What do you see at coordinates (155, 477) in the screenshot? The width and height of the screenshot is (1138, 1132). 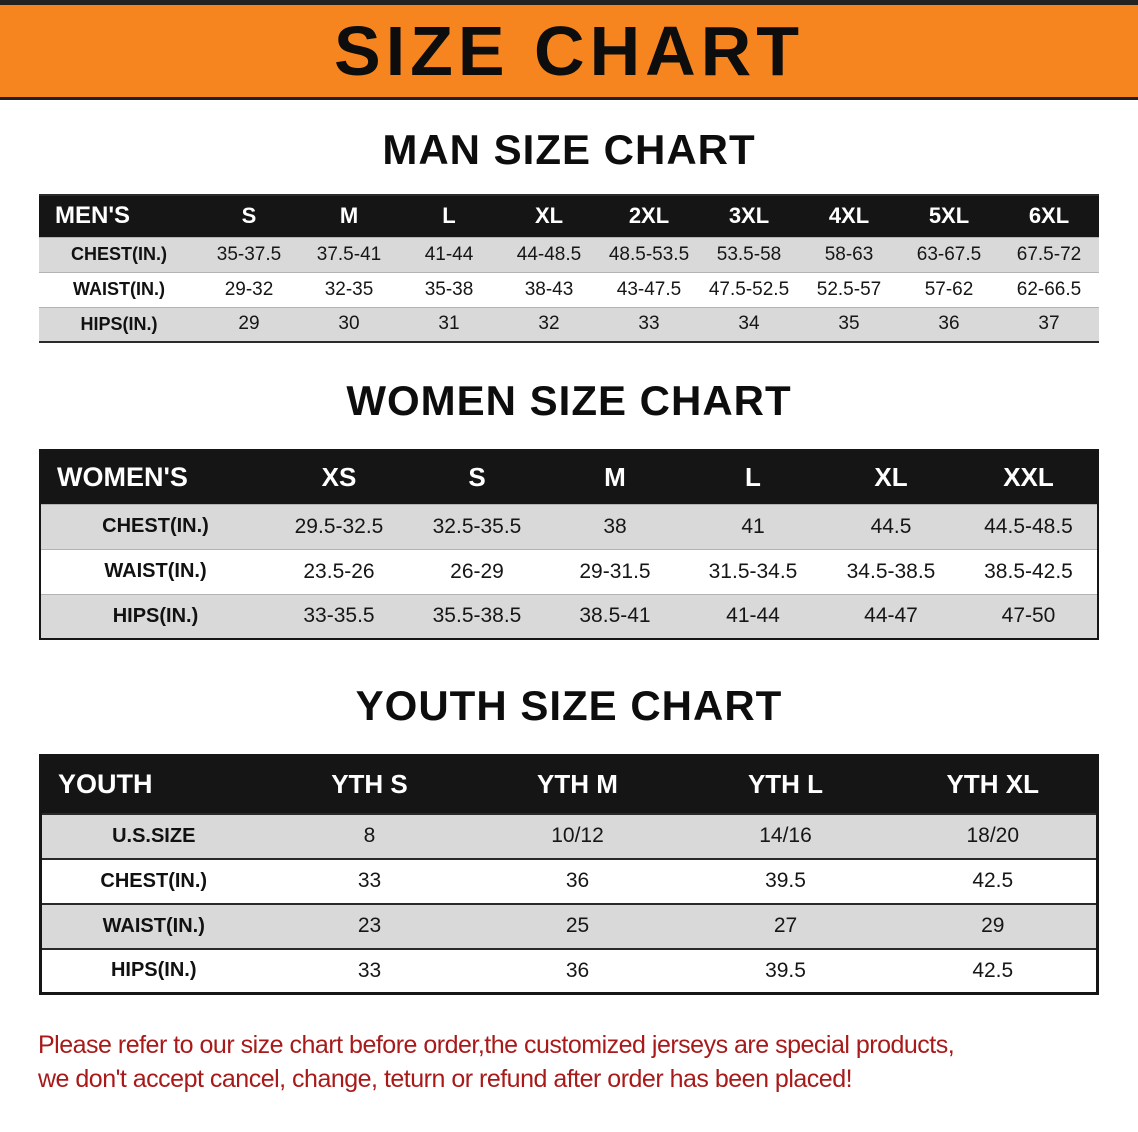 I see `table-title-cell: WOMEN'S` at bounding box center [155, 477].